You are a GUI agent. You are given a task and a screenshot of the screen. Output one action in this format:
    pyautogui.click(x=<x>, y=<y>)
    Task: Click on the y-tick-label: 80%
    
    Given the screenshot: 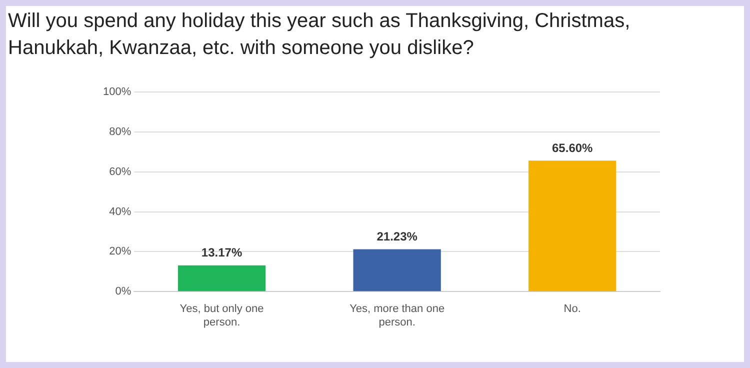 What is the action you would take?
    pyautogui.click(x=120, y=132)
    